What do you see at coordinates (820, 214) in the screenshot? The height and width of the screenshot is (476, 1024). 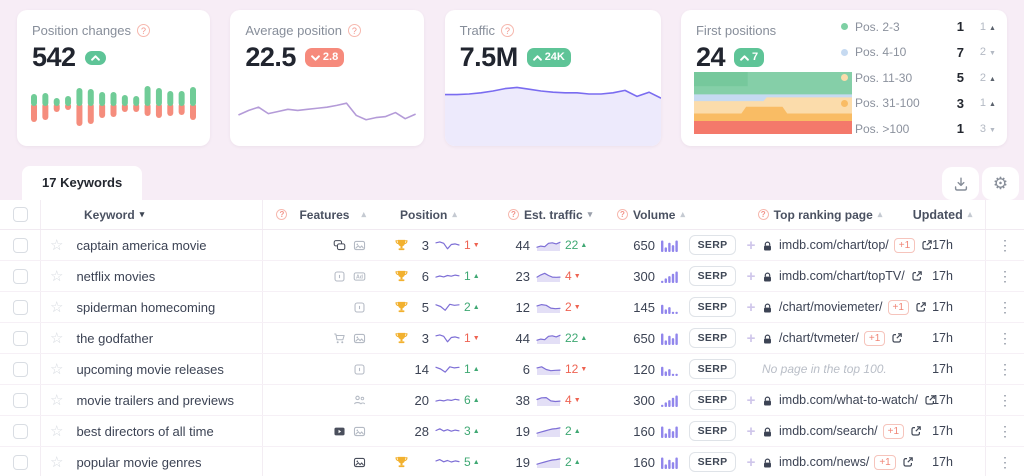 I see `header-top-ranking-page: ? Top ranking page ▴` at bounding box center [820, 214].